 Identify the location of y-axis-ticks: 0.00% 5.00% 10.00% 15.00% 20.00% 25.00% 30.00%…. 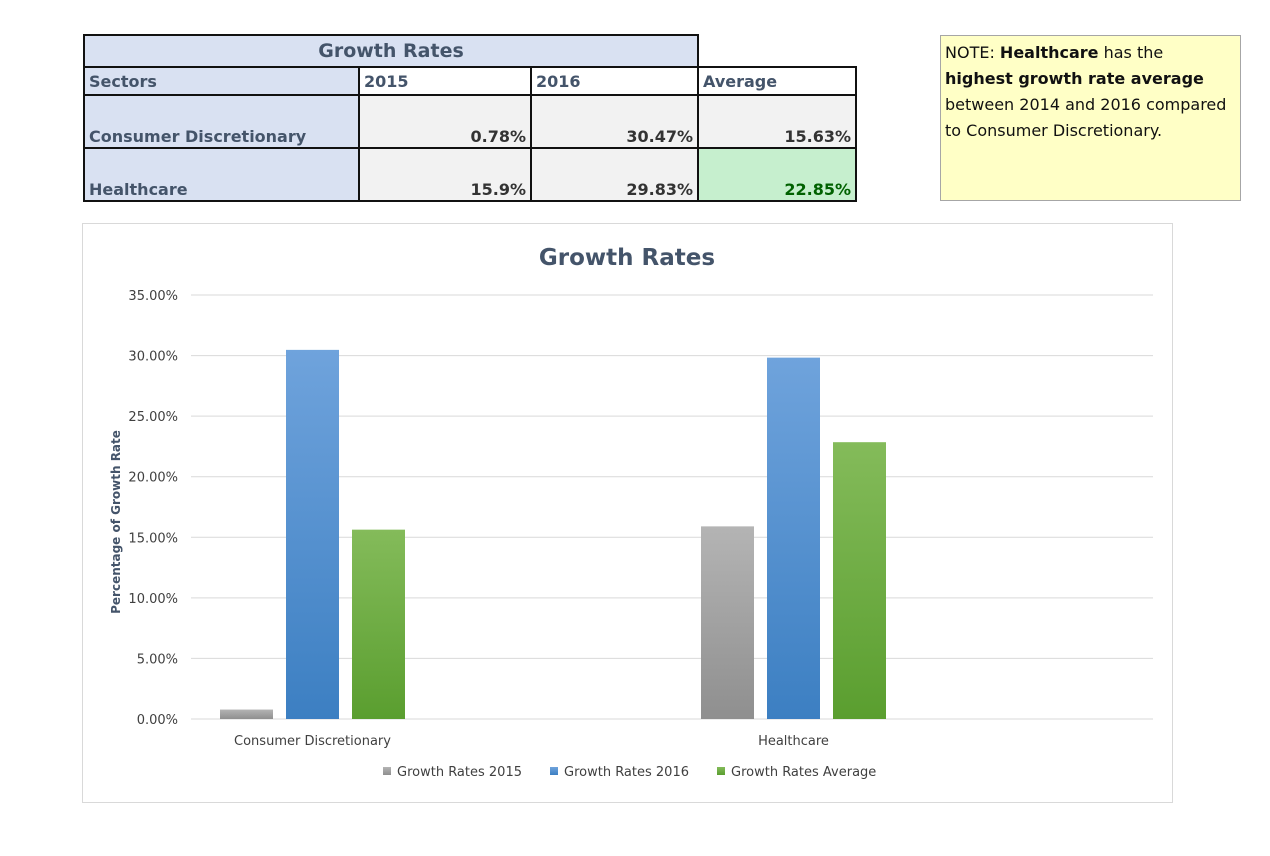
(153, 508).